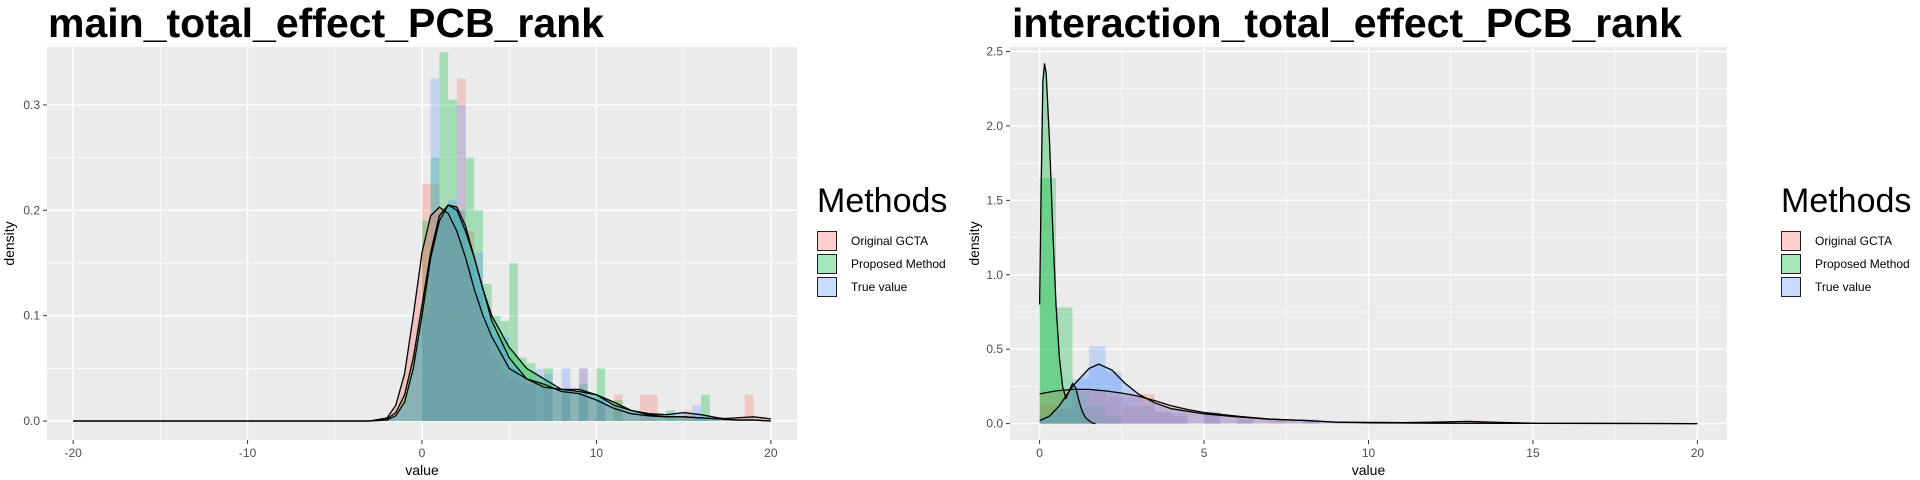 The image size is (1920, 480). What do you see at coordinates (422, 453) in the screenshot?
I see `x-tick-label: 0` at bounding box center [422, 453].